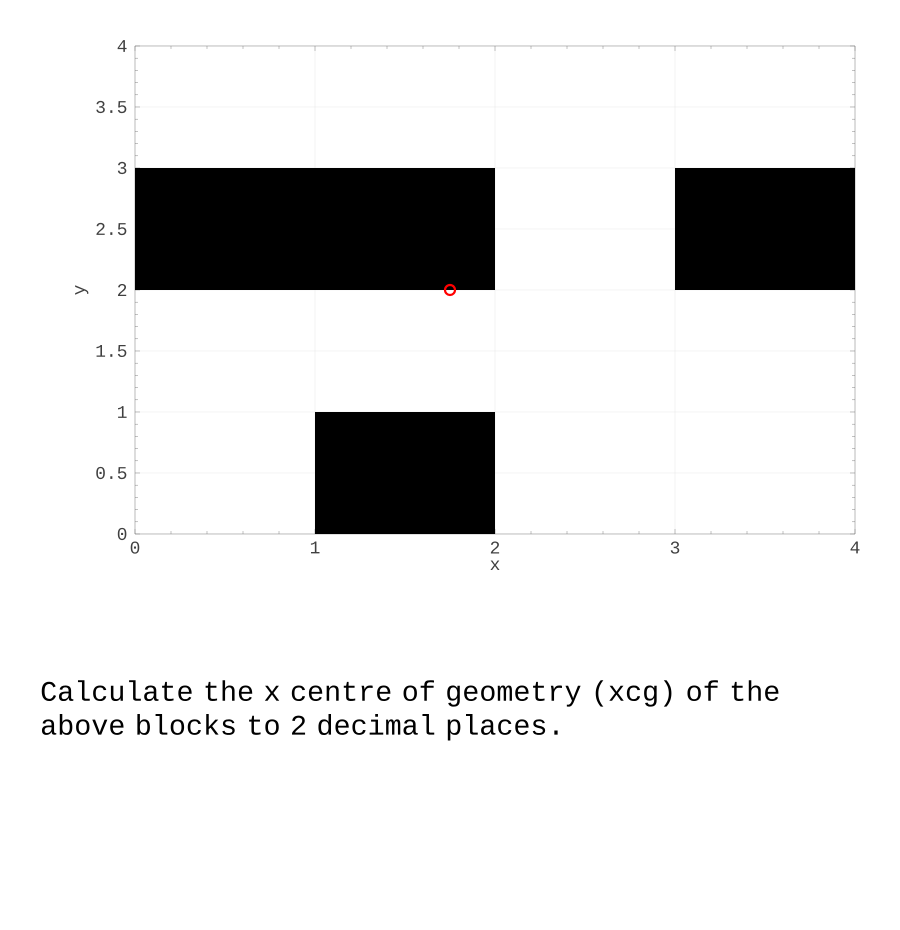 The height and width of the screenshot is (930, 900). What do you see at coordinates (111, 229) in the screenshot?
I see `y-tick-label: 2.5` at bounding box center [111, 229].